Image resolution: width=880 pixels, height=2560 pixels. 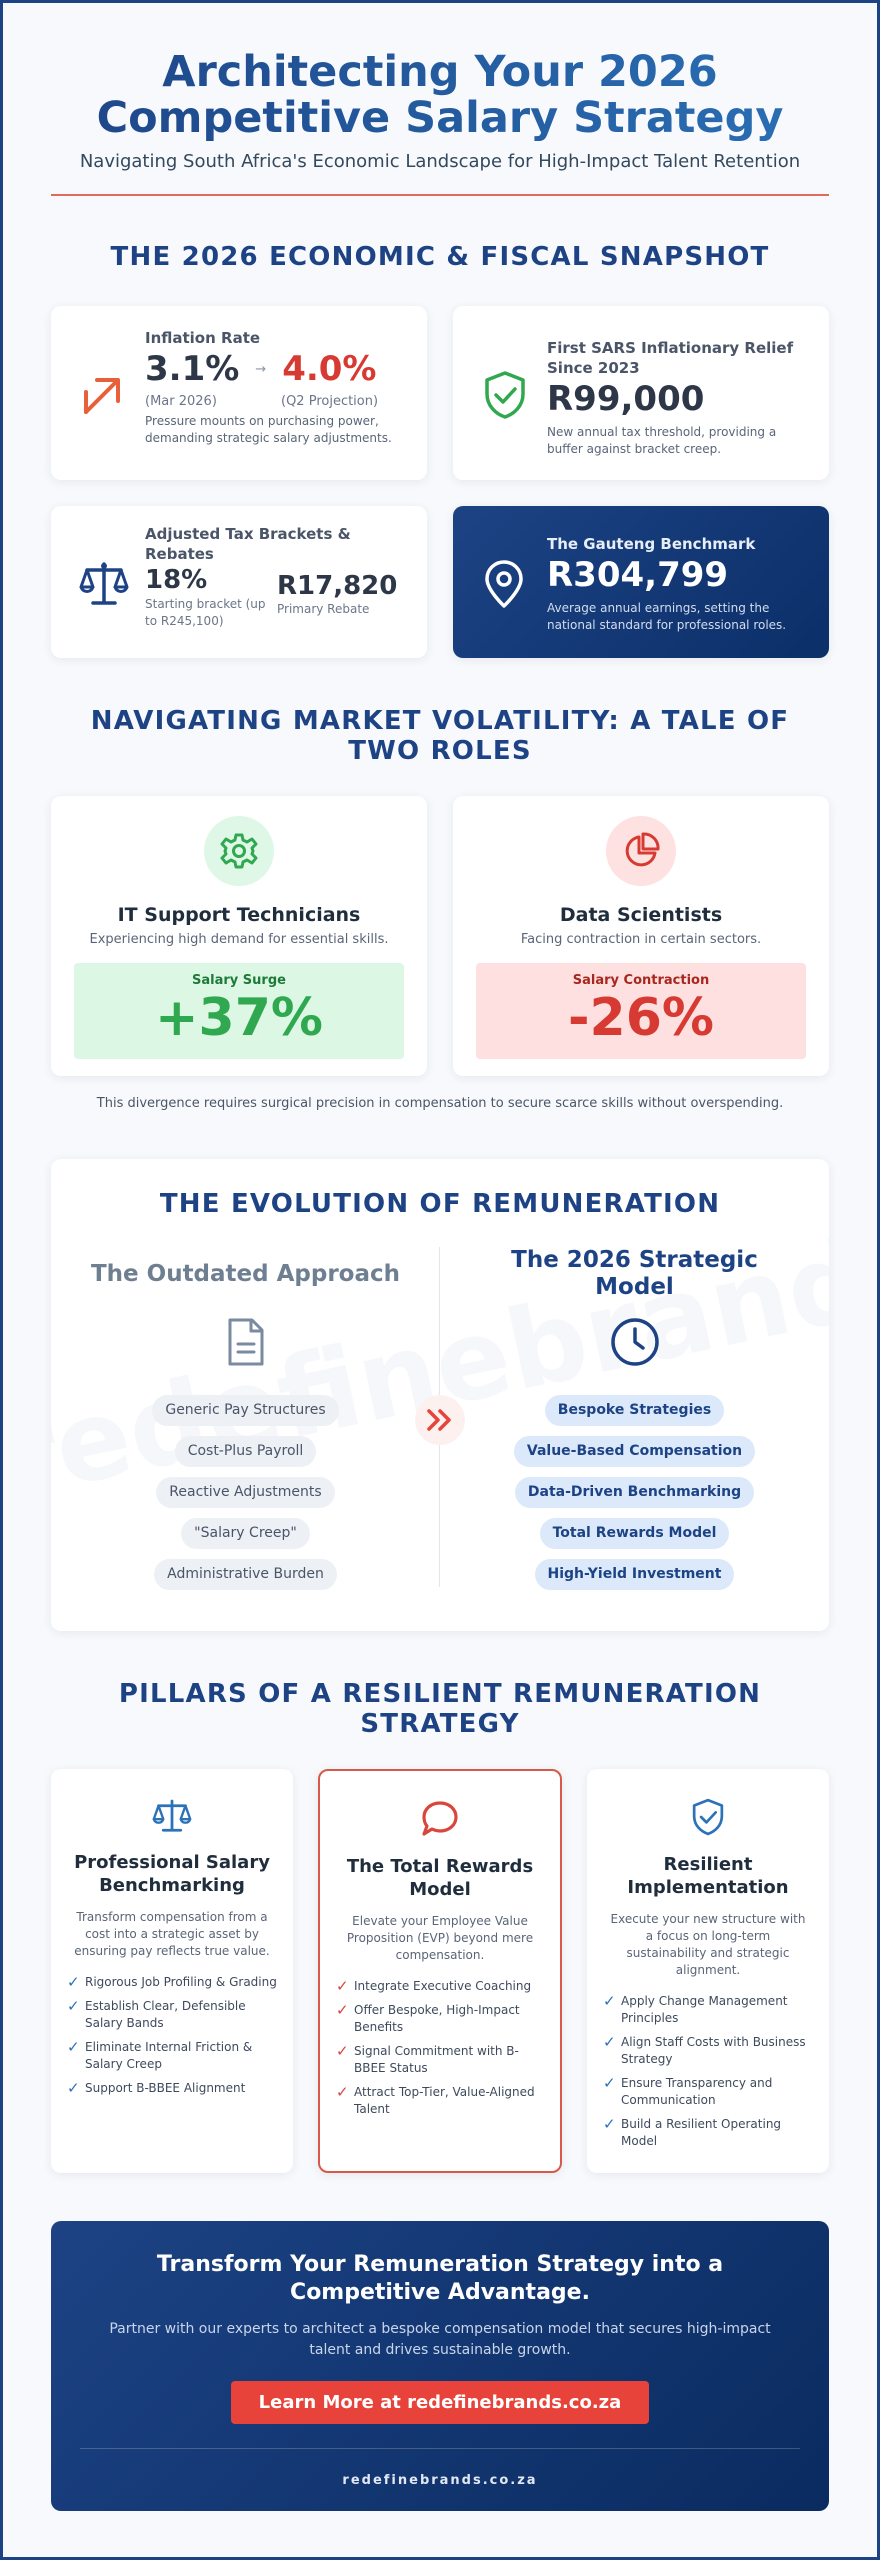 I want to click on chat-bubble-icon, so click(x=440, y=1821).